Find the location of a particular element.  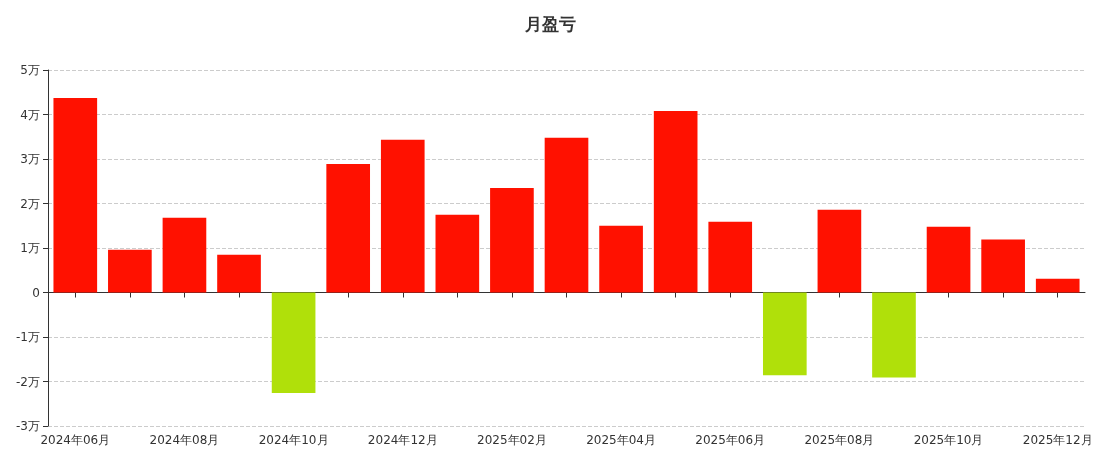

y-tick-label: 0 is located at coordinates (36, 292).